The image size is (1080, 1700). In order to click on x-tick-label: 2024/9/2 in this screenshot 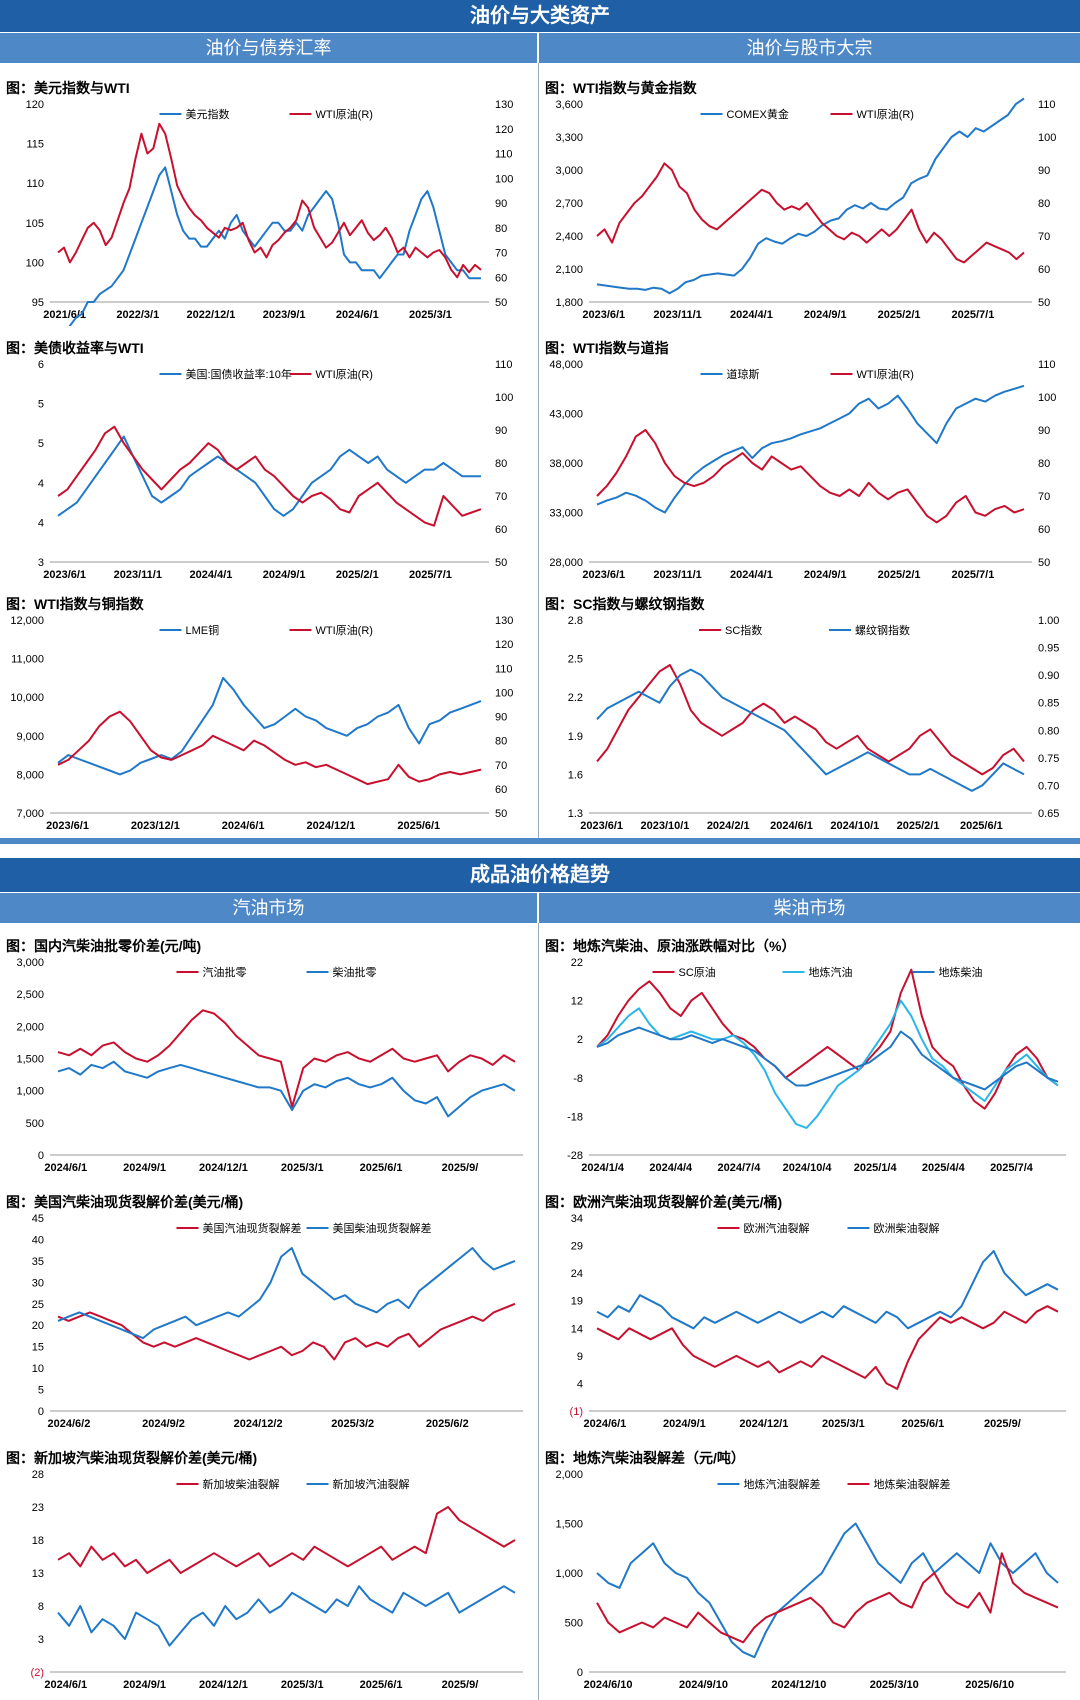, I will do `click(163, 1424)`.